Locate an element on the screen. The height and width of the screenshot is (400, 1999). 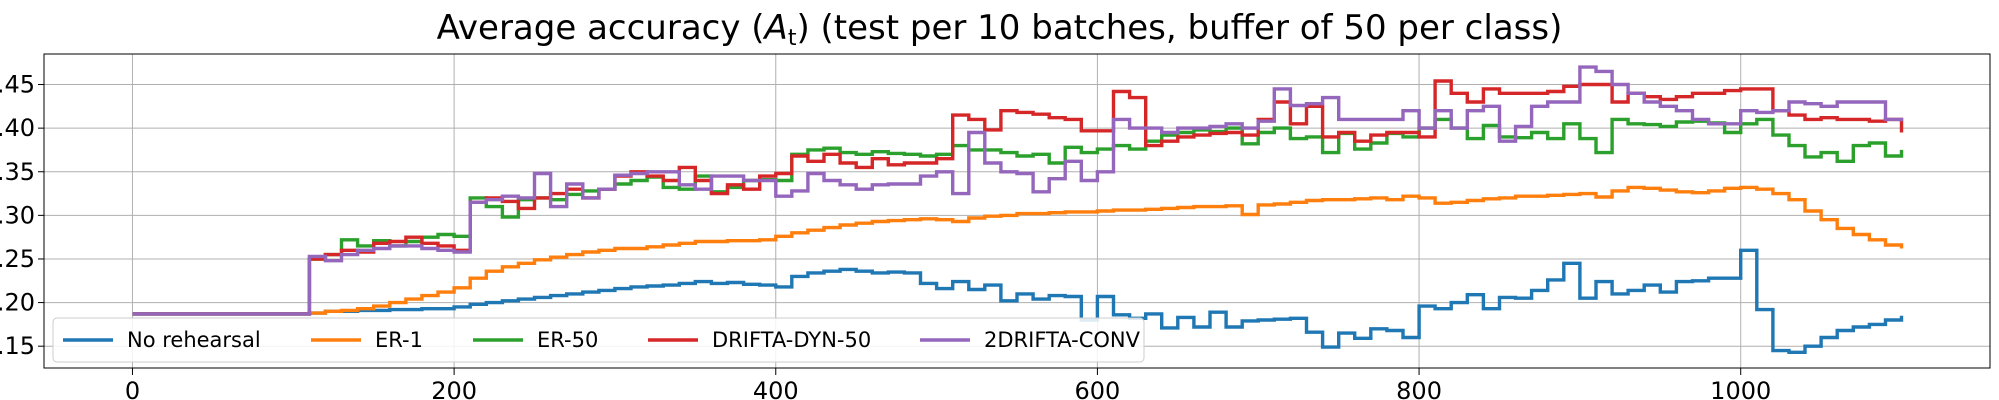
x-tick-label: 800 is located at coordinates (1419, 388).